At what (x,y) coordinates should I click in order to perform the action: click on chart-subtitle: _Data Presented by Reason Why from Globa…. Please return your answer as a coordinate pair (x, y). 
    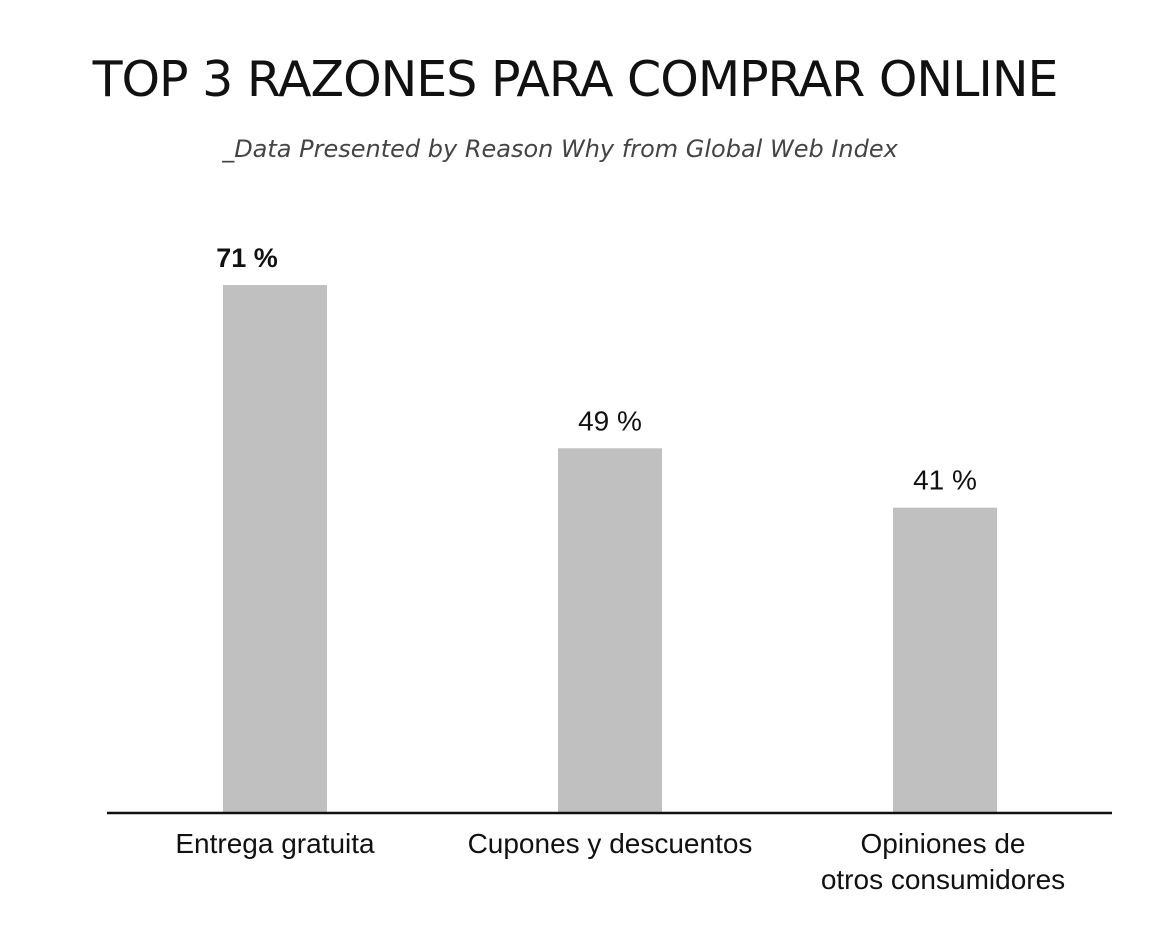
    Looking at the image, I should click on (560, 149).